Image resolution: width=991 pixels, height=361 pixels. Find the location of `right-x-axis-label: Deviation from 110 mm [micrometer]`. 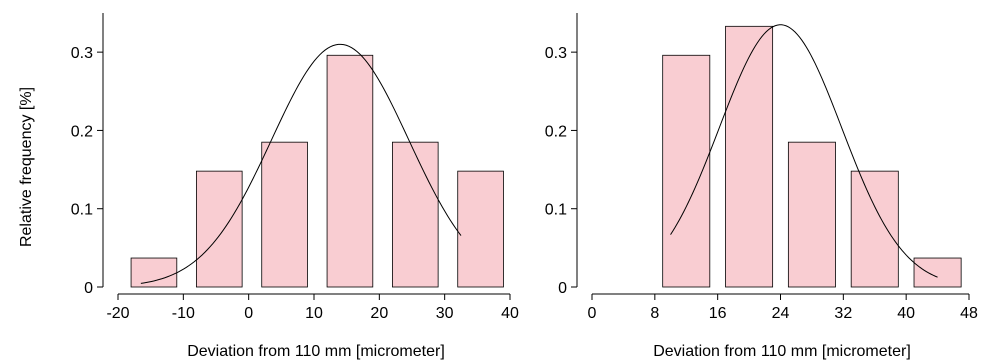

right-x-axis-label: Deviation from 110 mm [micrometer] is located at coordinates (782, 351).